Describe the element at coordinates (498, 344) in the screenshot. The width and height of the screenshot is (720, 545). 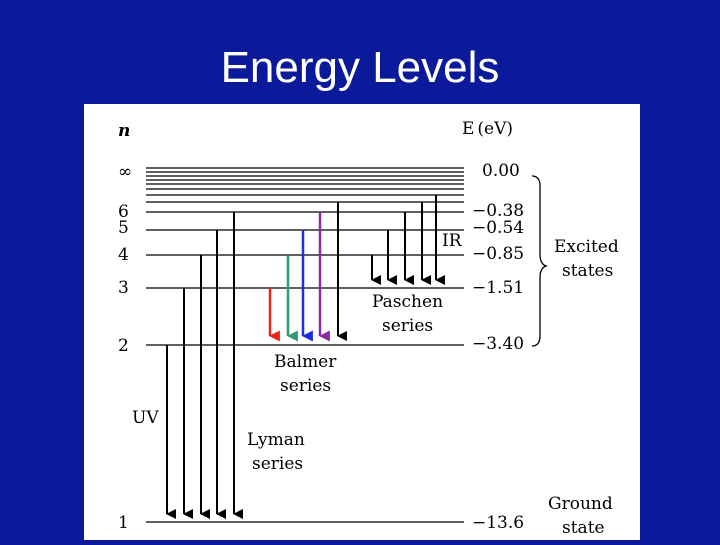
I see `energy-label: −3.40` at that location.